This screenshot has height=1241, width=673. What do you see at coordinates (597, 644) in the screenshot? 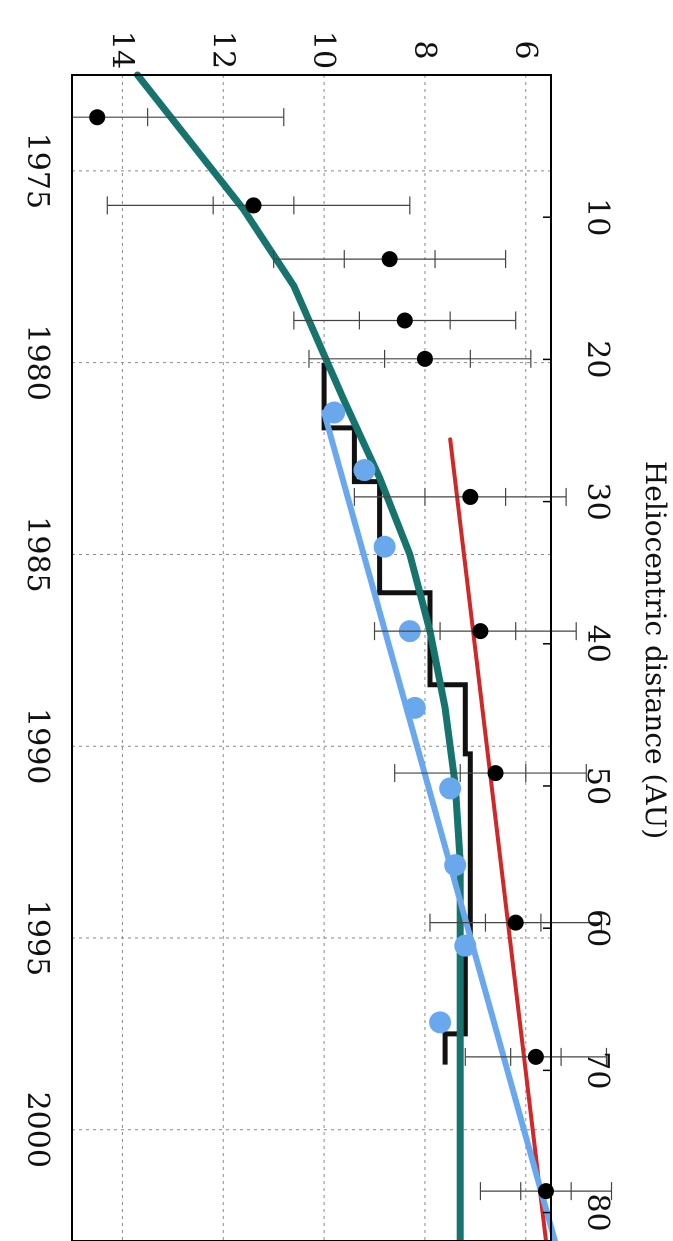
I see `top-tick-label: 40` at bounding box center [597, 644].